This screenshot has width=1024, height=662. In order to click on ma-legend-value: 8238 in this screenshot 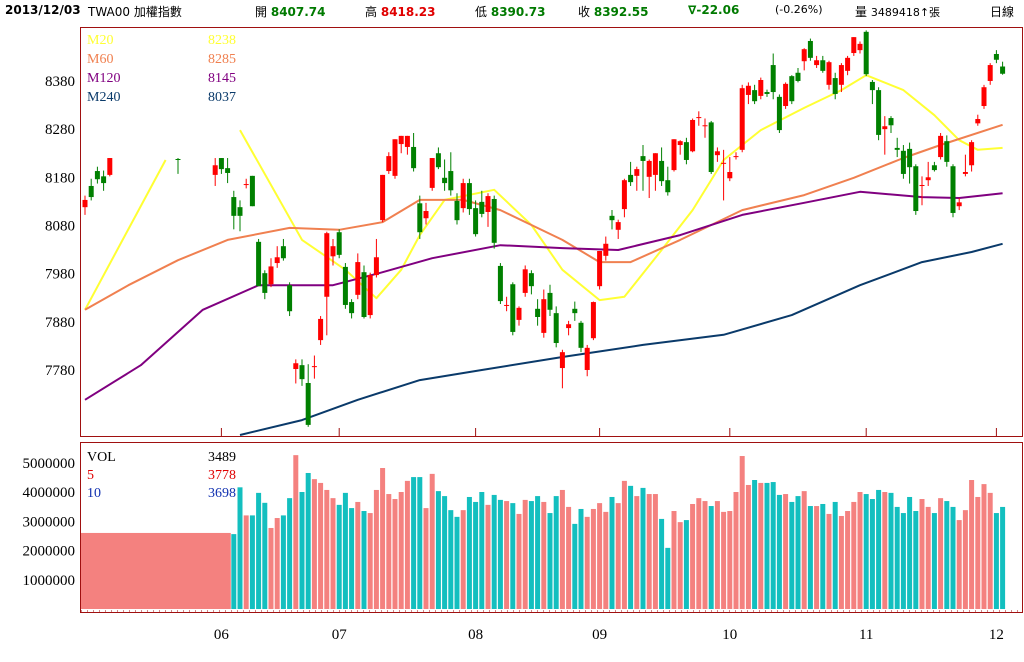, I will do `click(222, 40)`.